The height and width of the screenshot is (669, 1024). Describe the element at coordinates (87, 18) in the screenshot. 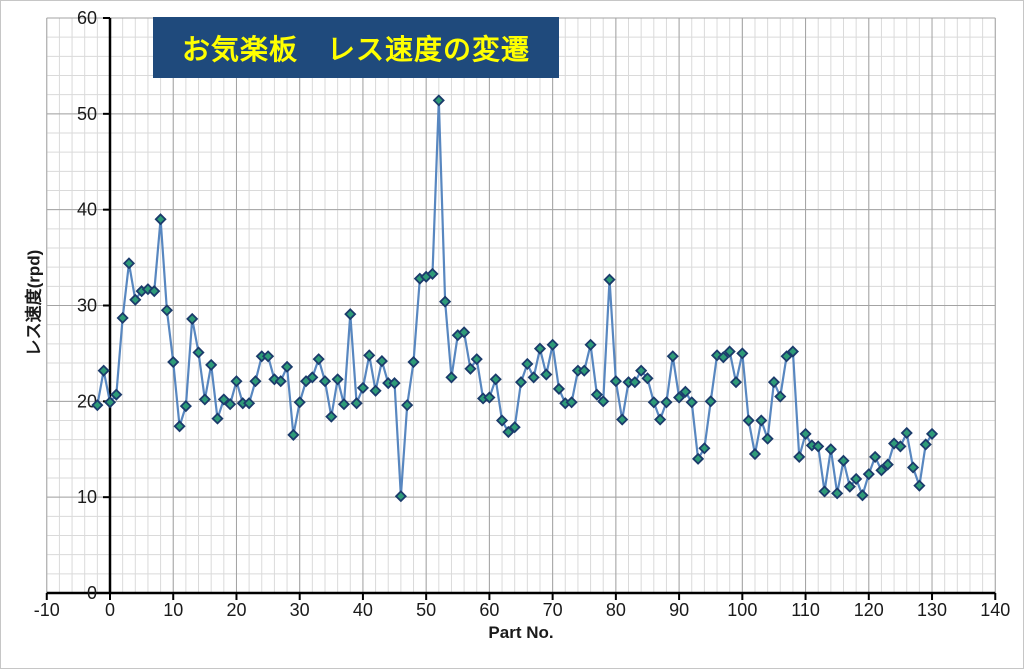

I see `svg-text: 60` at that location.